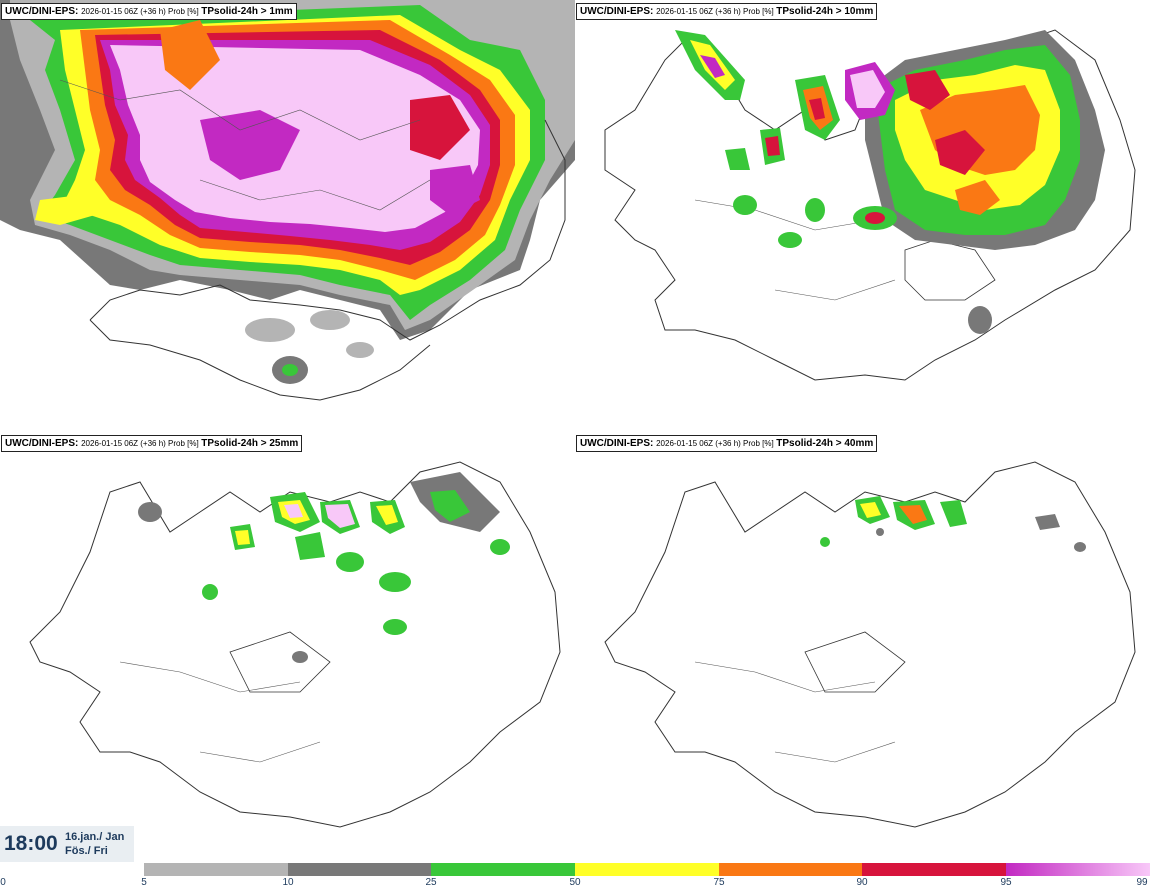  Describe the element at coordinates (719, 882) in the screenshot. I see `colorbar-label: 75` at that location.